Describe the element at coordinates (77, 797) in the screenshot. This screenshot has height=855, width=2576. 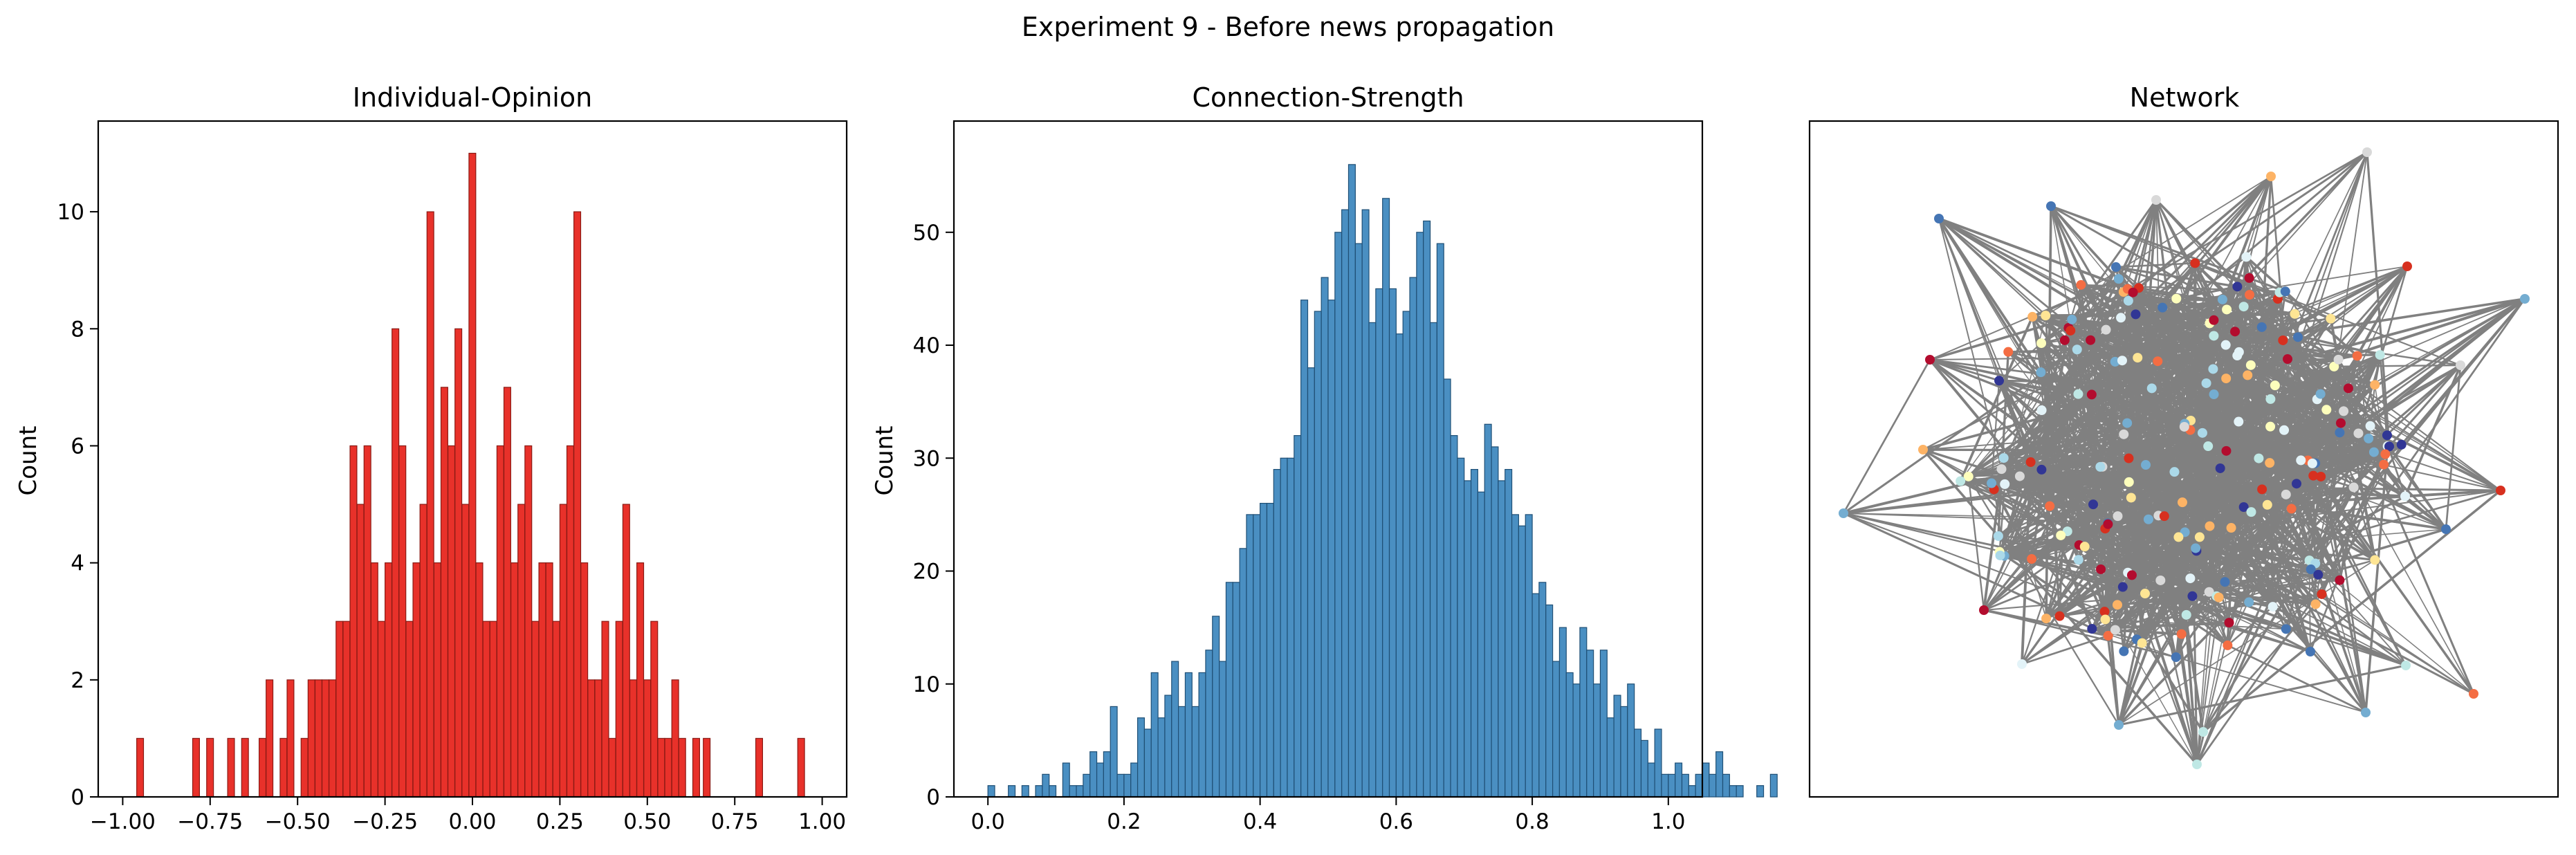
I see `opinion-ytick-label: 0` at that location.